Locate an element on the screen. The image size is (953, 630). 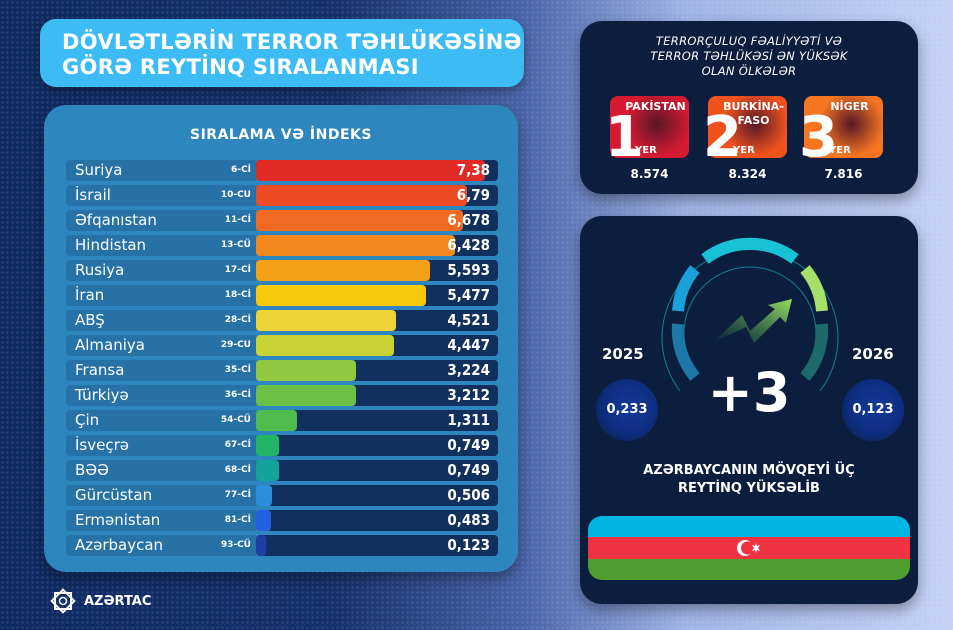
ranking-row: Əfqanıstan 11-Cİ 6,678 is located at coordinates (282, 220).